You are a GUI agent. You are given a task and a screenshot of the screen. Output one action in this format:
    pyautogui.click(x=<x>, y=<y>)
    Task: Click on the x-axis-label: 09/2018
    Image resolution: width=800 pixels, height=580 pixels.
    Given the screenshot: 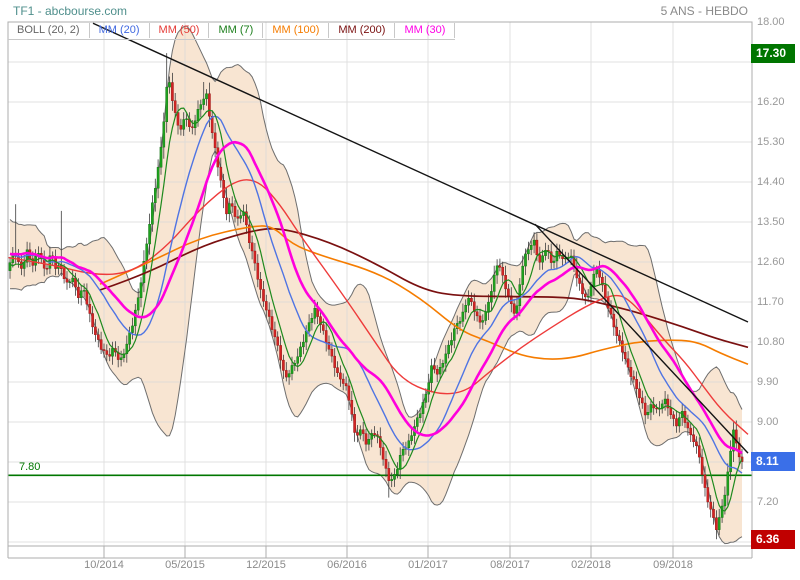 What is the action you would take?
    pyautogui.click(x=673, y=565)
    